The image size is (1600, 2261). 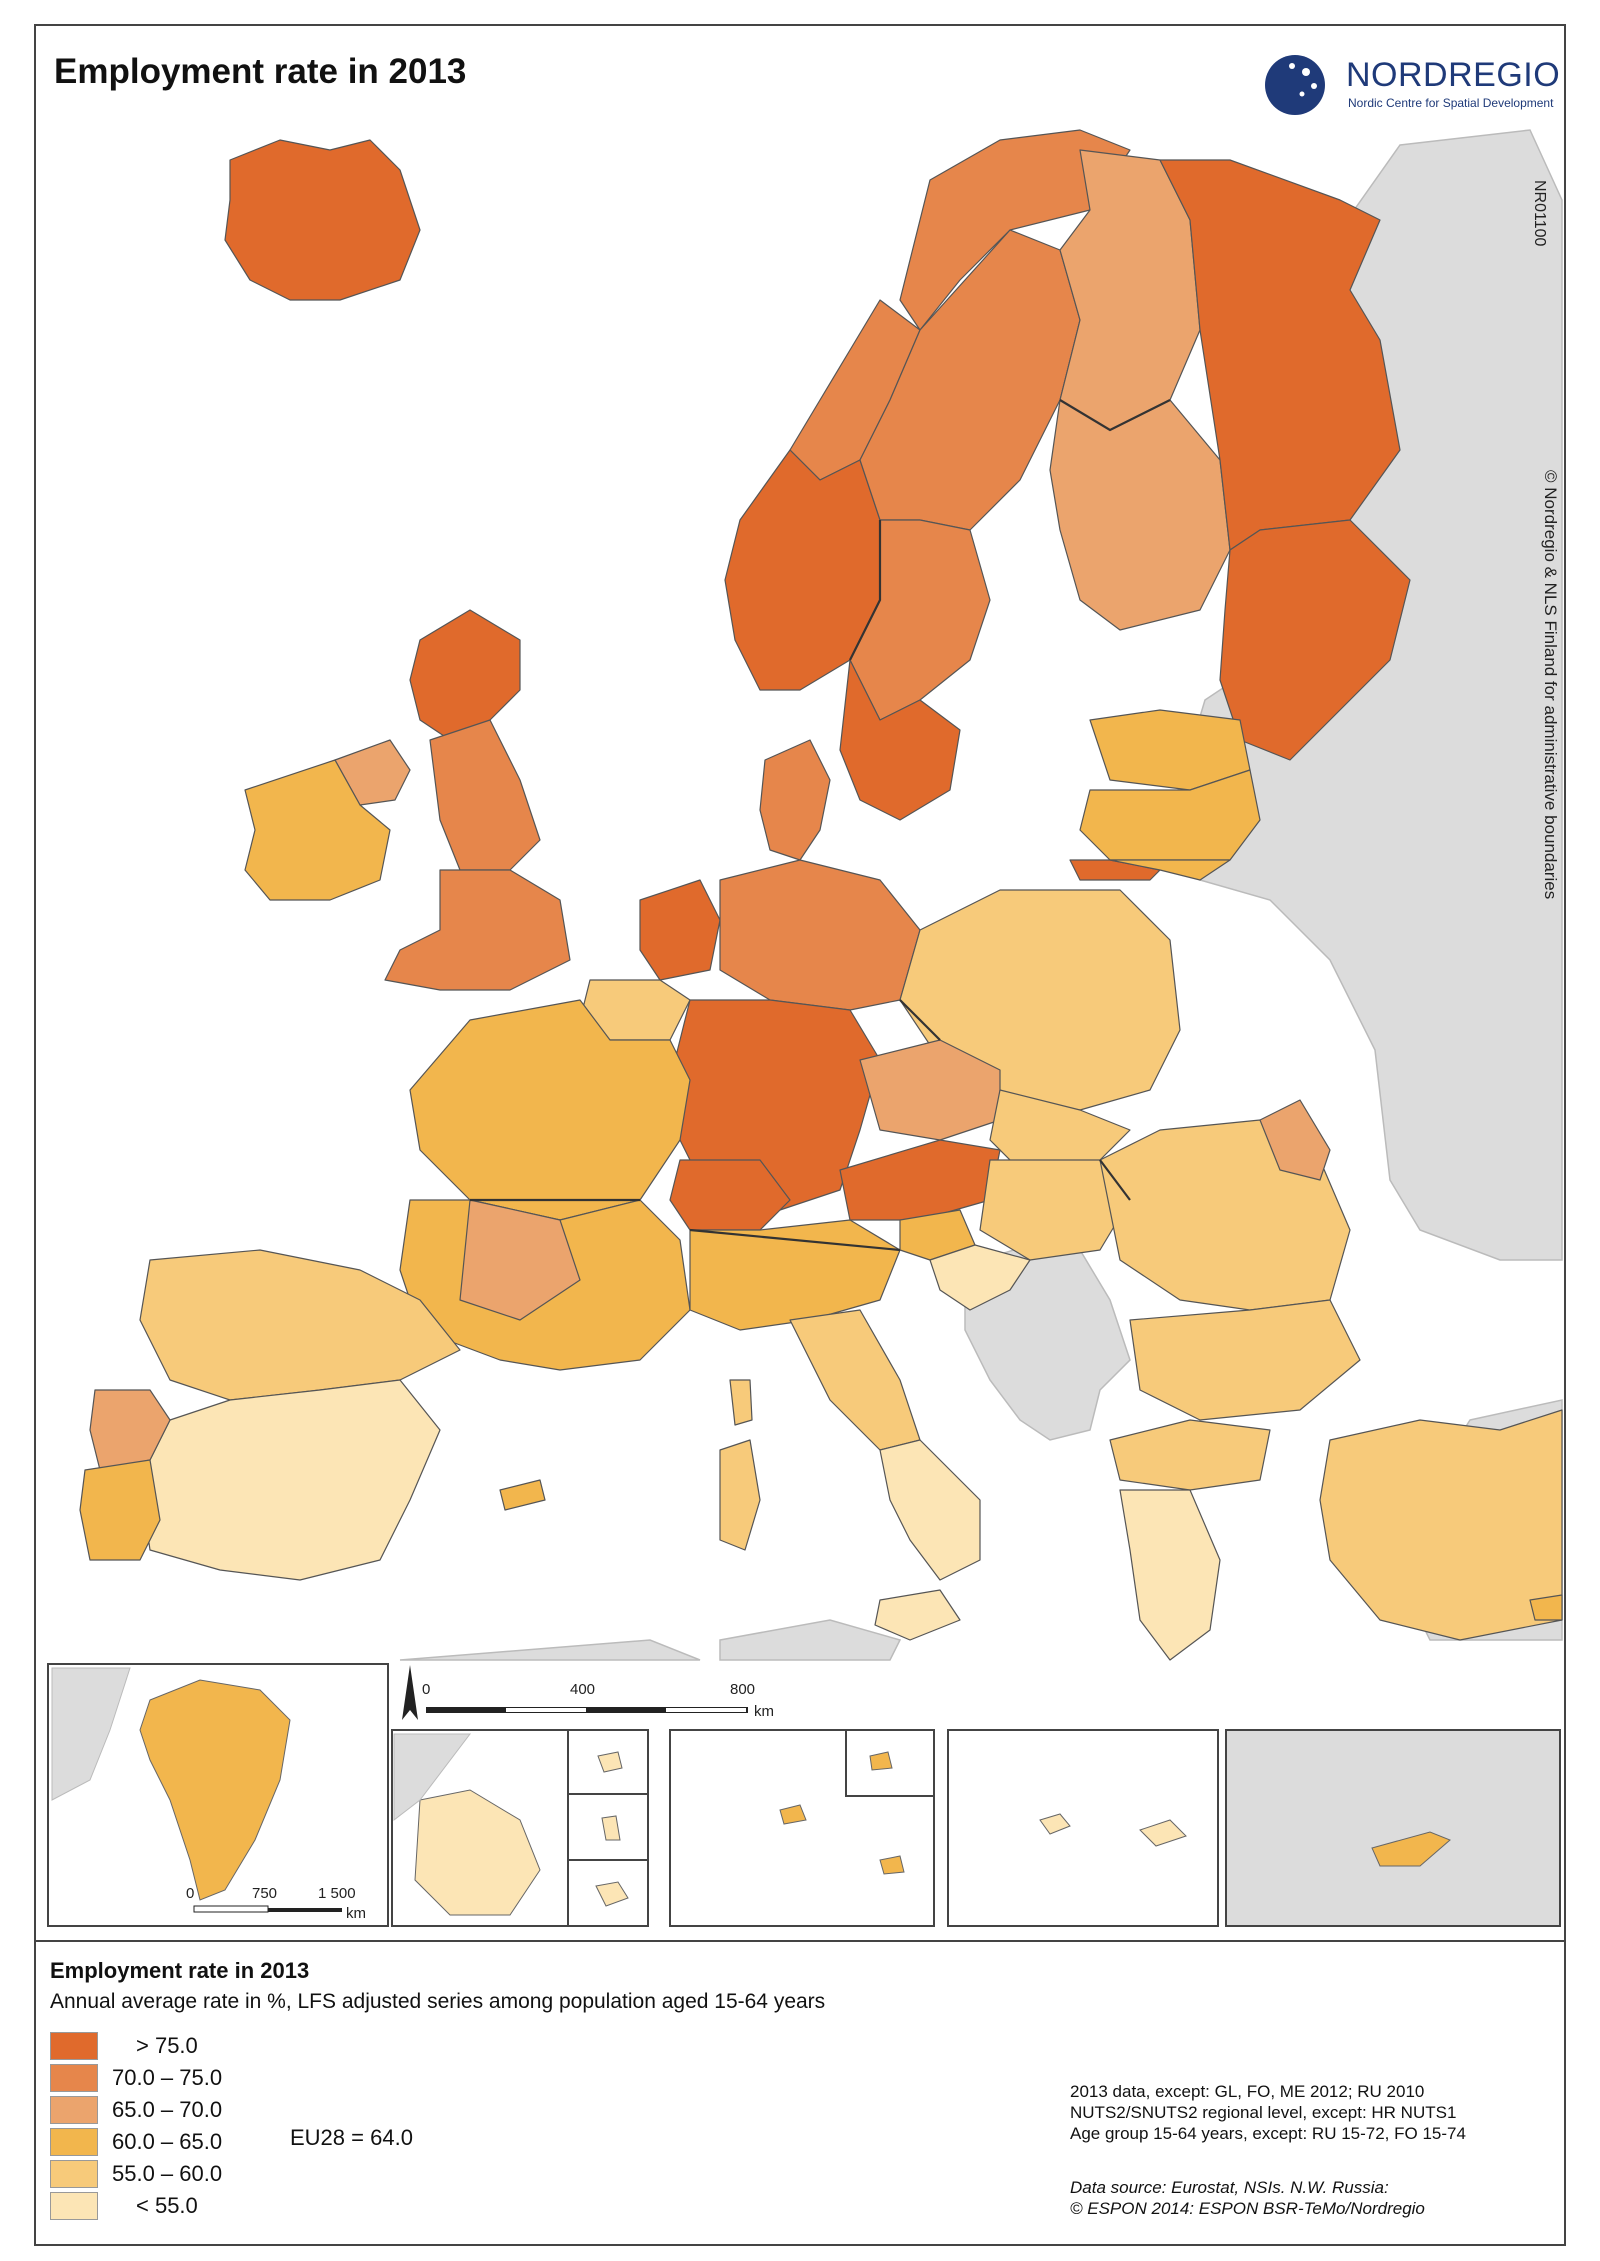 What do you see at coordinates (356, 1913) in the screenshot?
I see `greenland-scale-unit: km` at bounding box center [356, 1913].